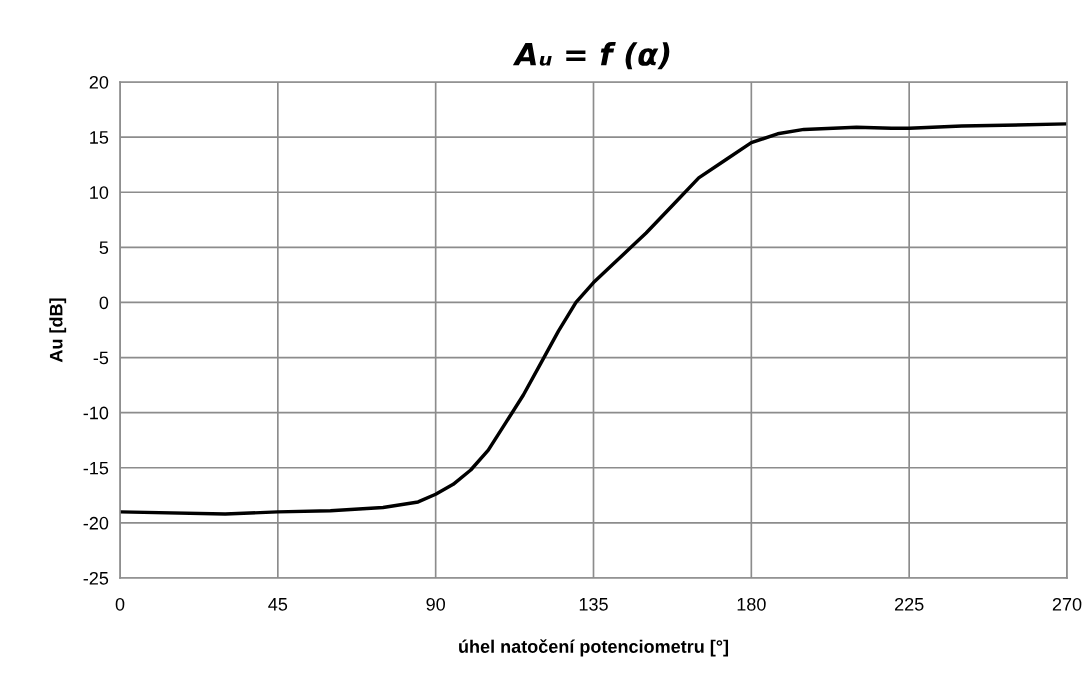 The height and width of the screenshot is (689, 1091). I want to click on x-axis-title: úhel natočení potenciometru [°], so click(594, 648).